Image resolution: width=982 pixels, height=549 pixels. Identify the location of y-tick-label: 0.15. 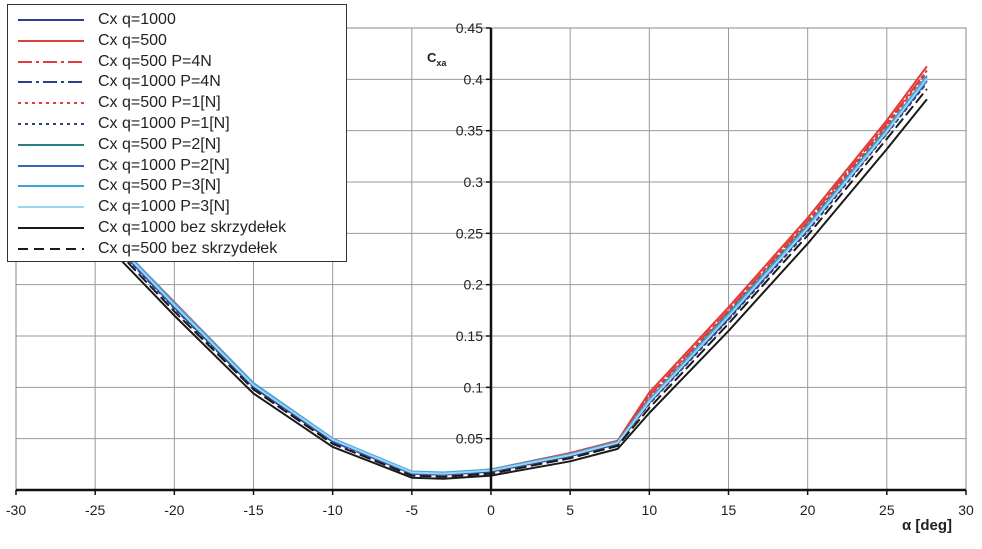
(469, 336).